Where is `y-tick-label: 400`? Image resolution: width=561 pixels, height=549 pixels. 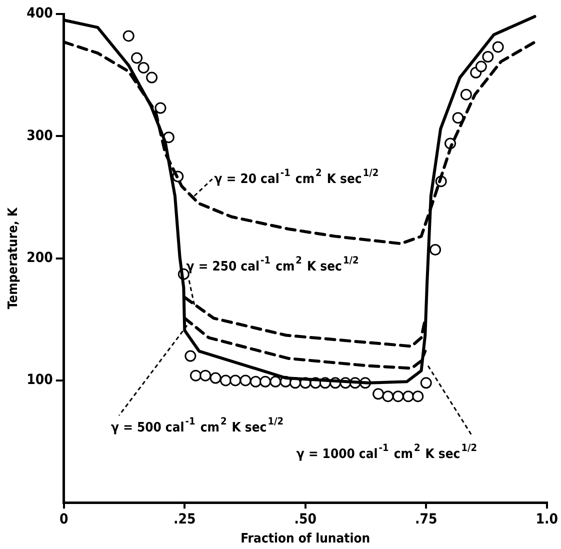 y-tick-label: 400 is located at coordinates (40, 14).